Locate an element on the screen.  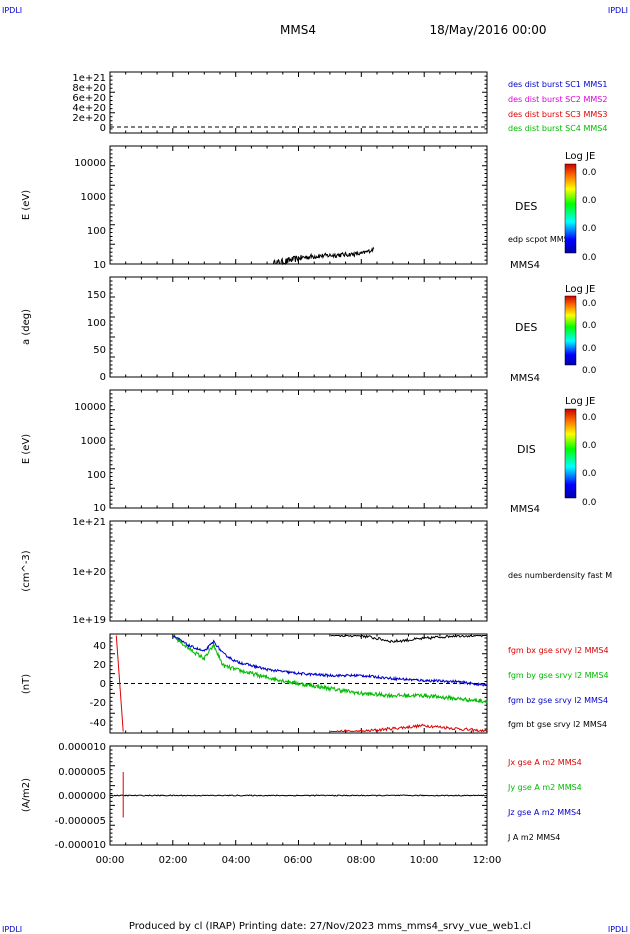
p2-colorbar-title: Log JE is located at coordinates (580, 156).